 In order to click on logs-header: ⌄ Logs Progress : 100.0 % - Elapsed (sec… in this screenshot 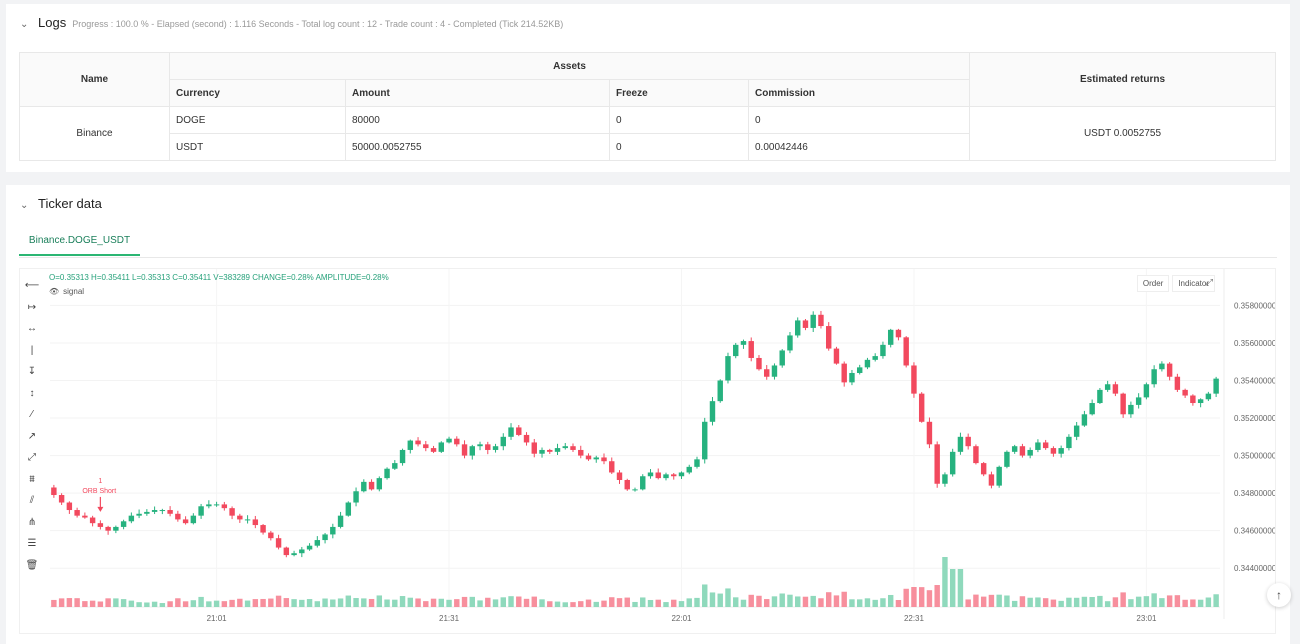, I will do `click(291, 22)`.